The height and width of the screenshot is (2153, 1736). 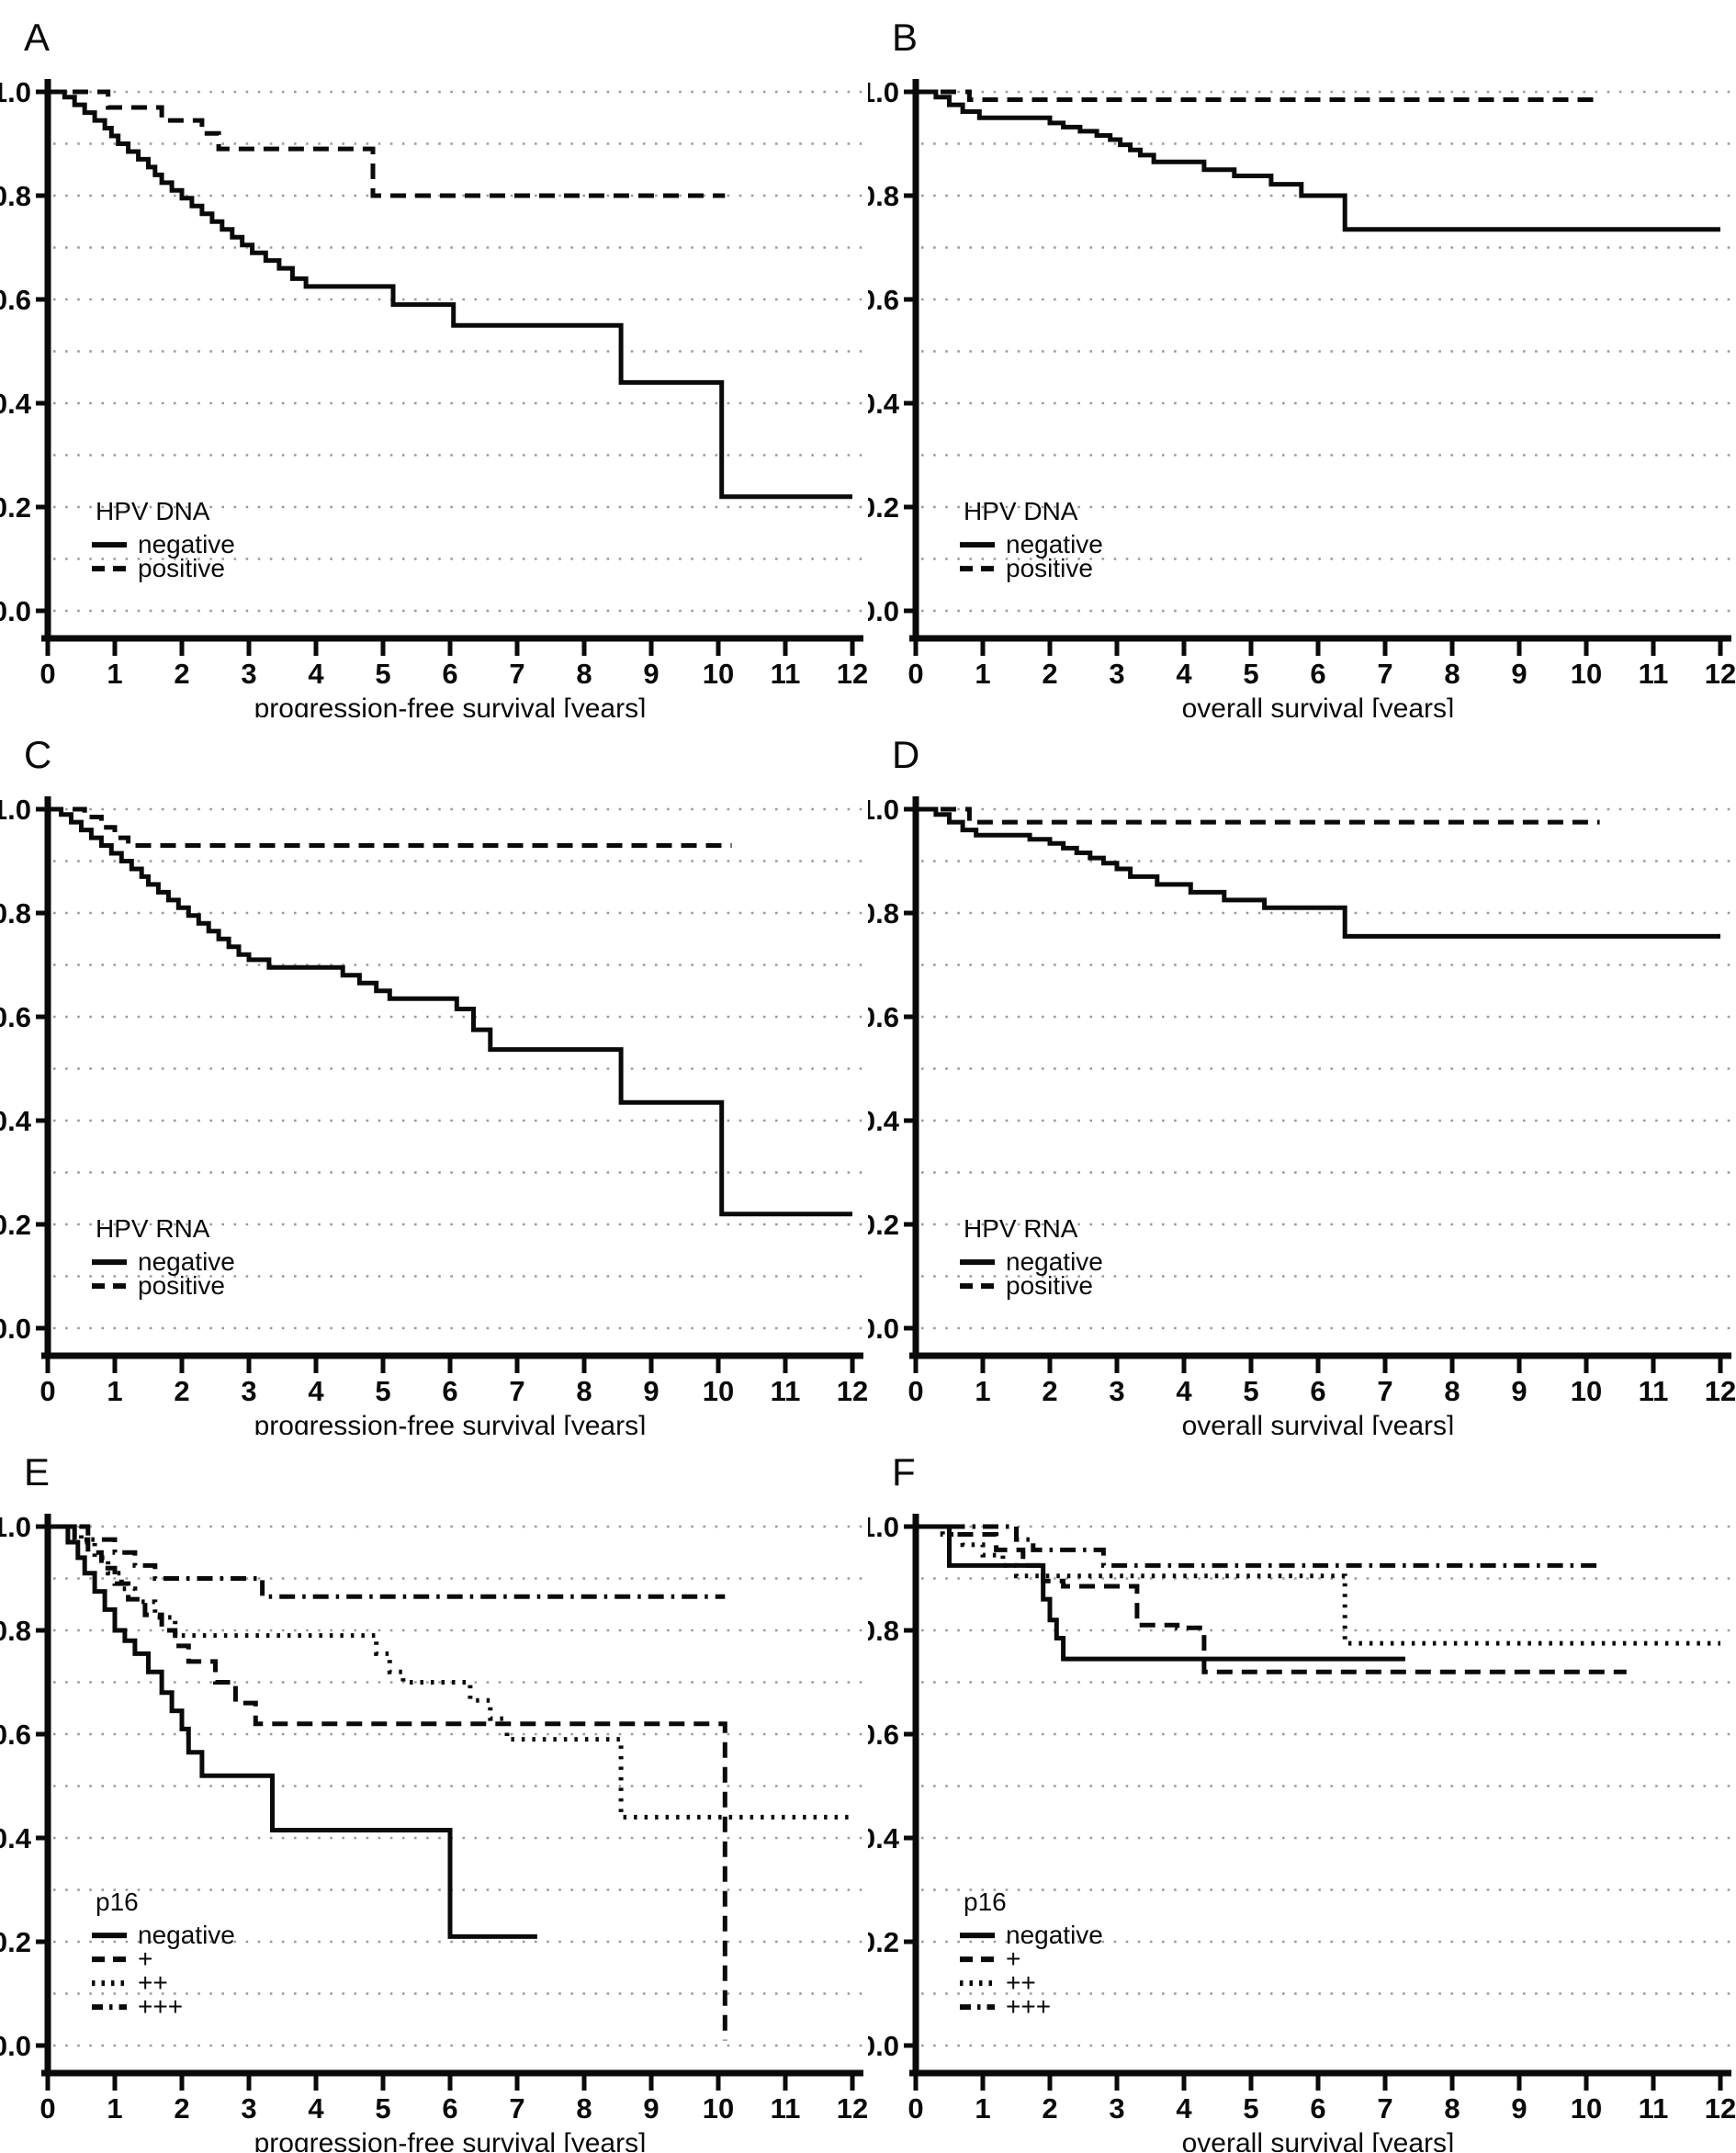 I want to click on legend-title: HPV RNA, so click(x=153, y=1228).